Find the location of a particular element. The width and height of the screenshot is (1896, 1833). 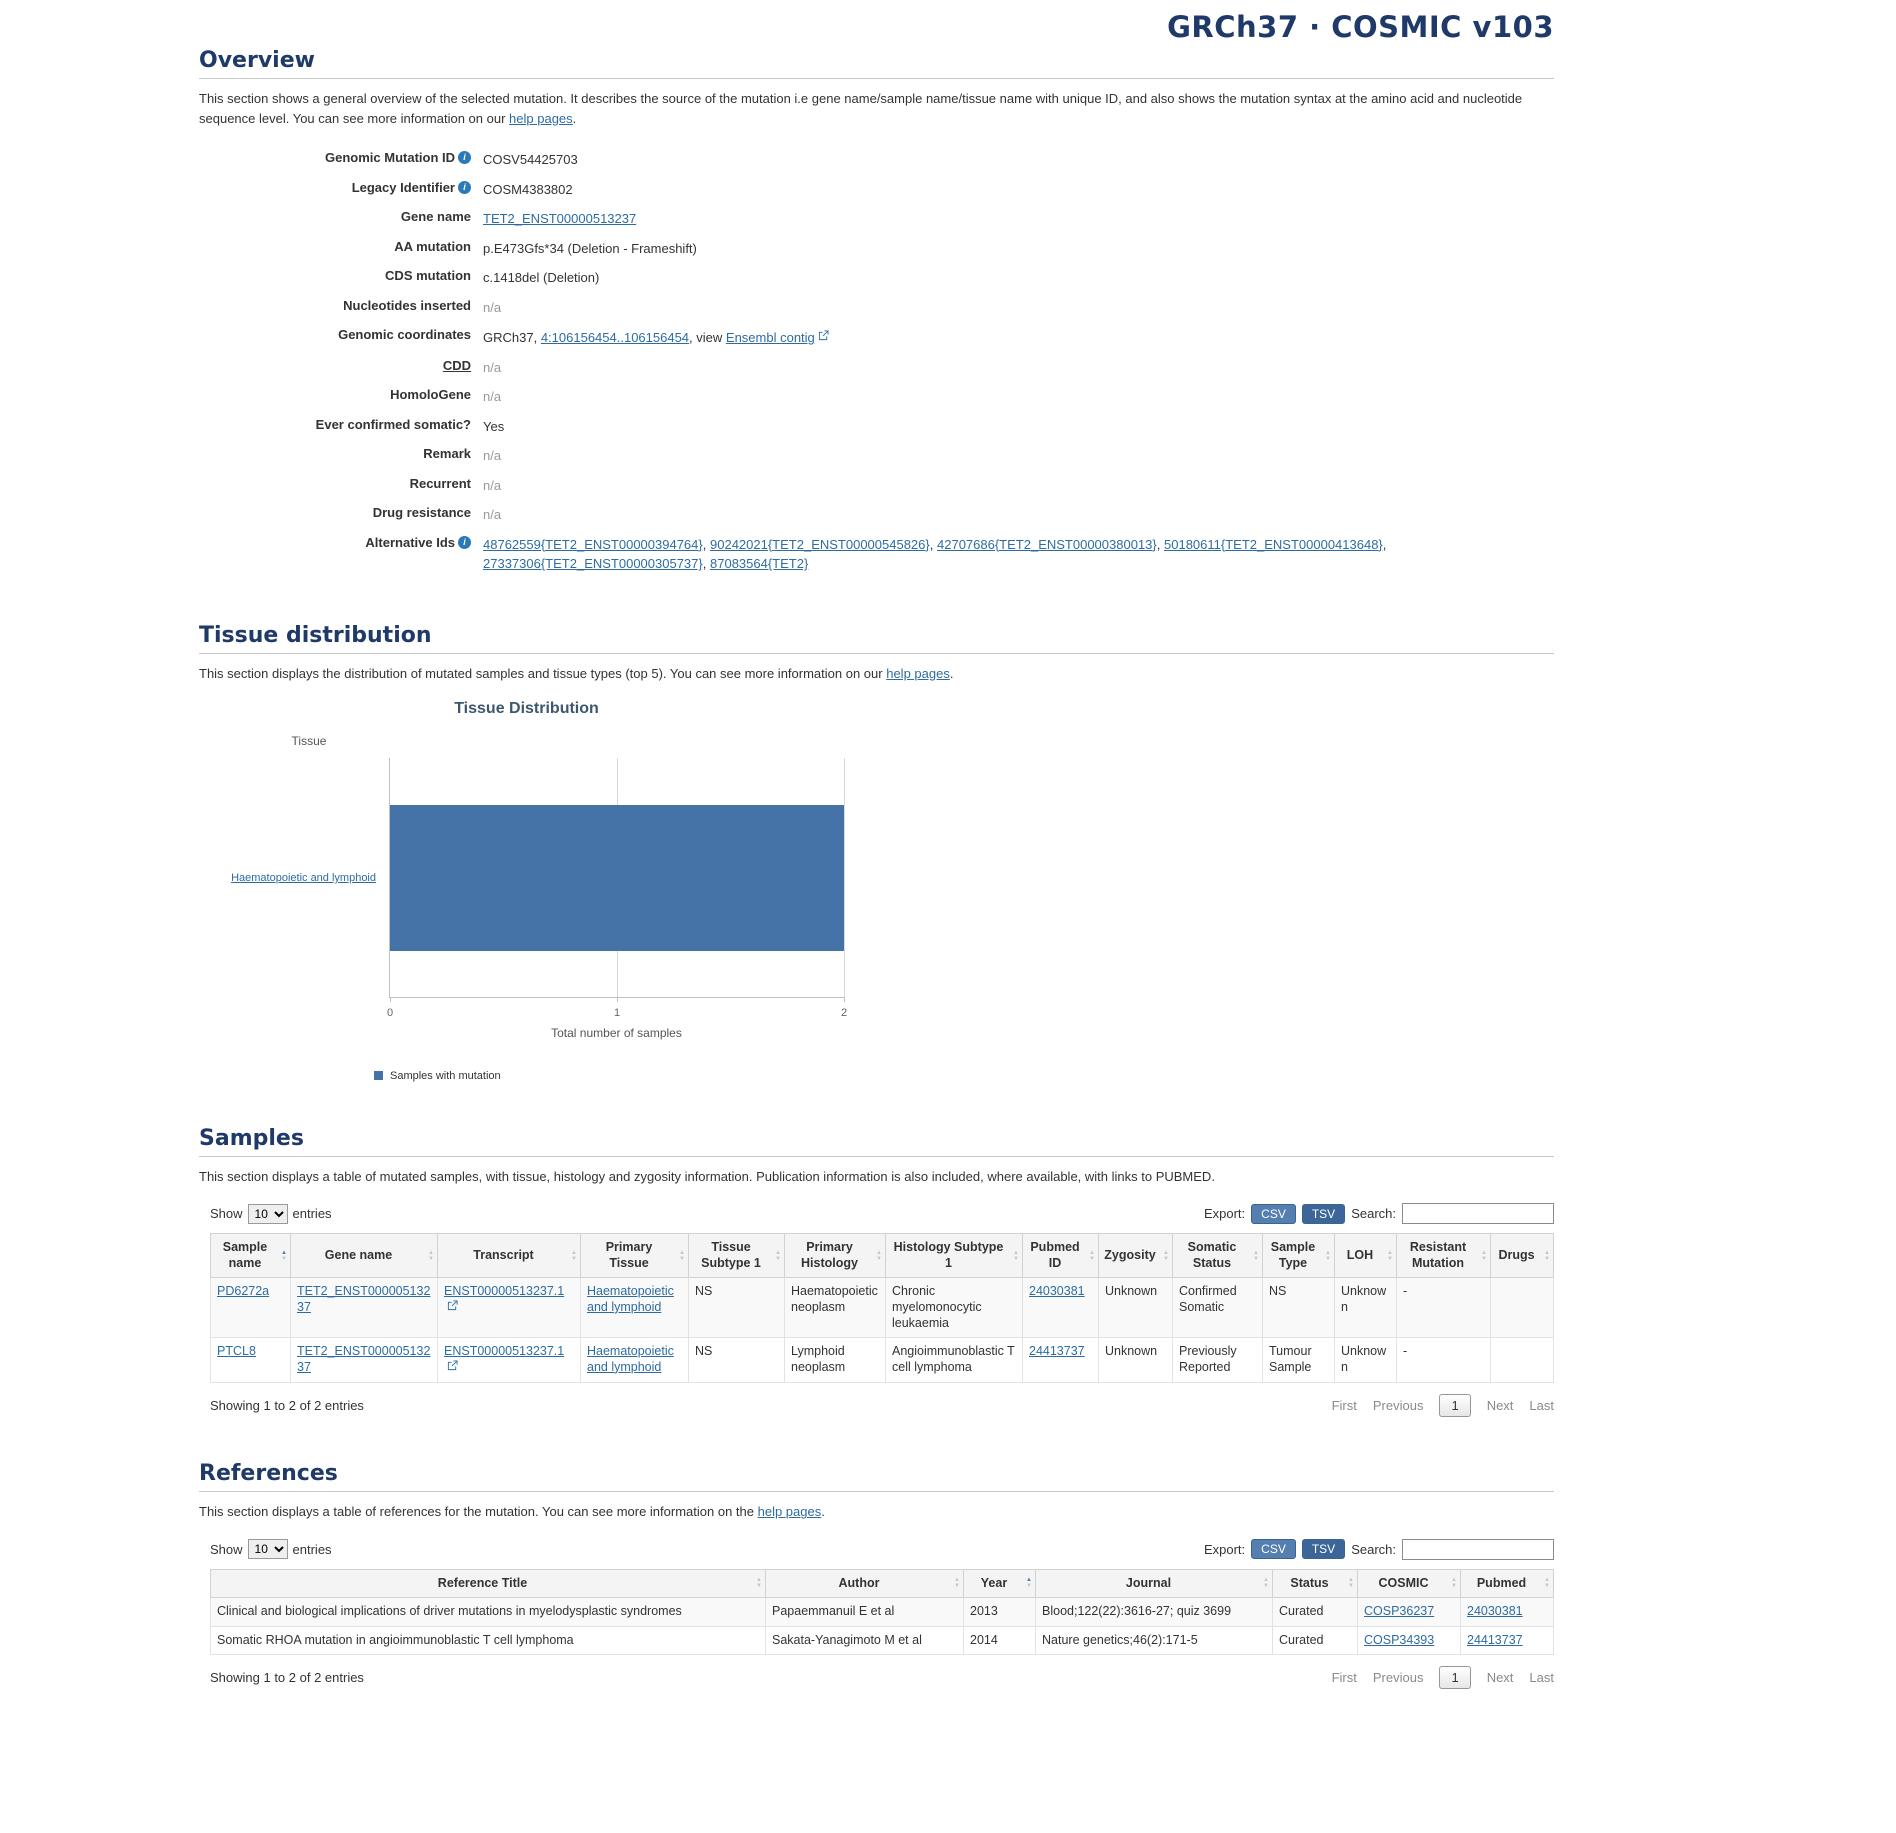

tissue-bar is located at coordinates (617, 877).